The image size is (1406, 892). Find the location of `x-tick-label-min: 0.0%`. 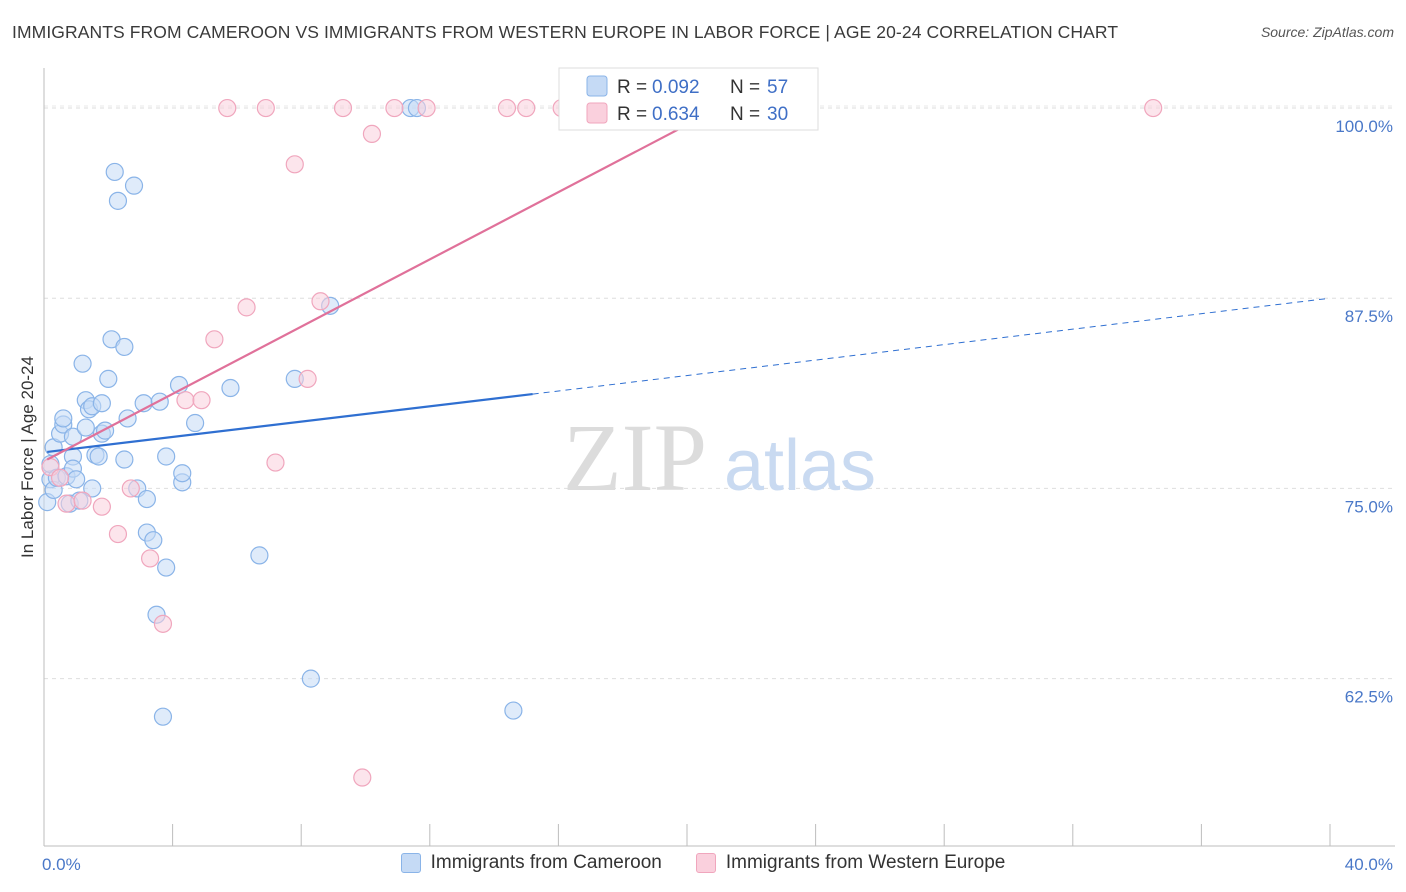

x-tick-label-min: 0.0% is located at coordinates (61, 864).